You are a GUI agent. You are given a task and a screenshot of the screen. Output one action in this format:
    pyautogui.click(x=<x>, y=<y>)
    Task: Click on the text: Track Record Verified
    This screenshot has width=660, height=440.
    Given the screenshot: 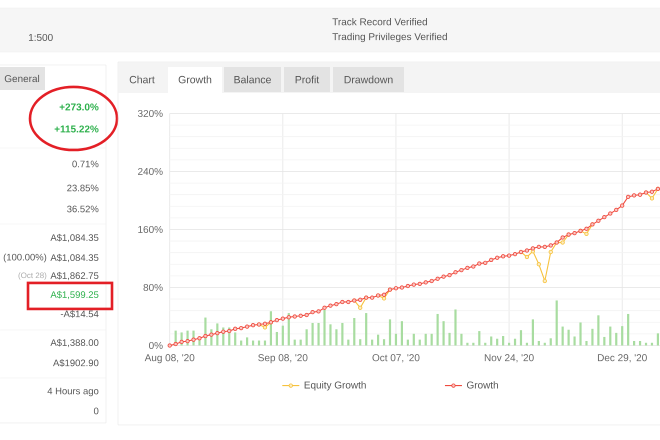 What is the action you would take?
    pyautogui.click(x=379, y=22)
    